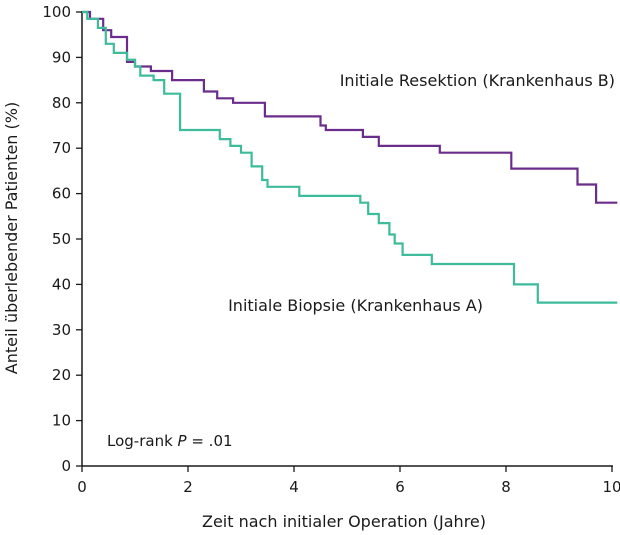  I want to click on y-tick-label: 40, so click(61, 284).